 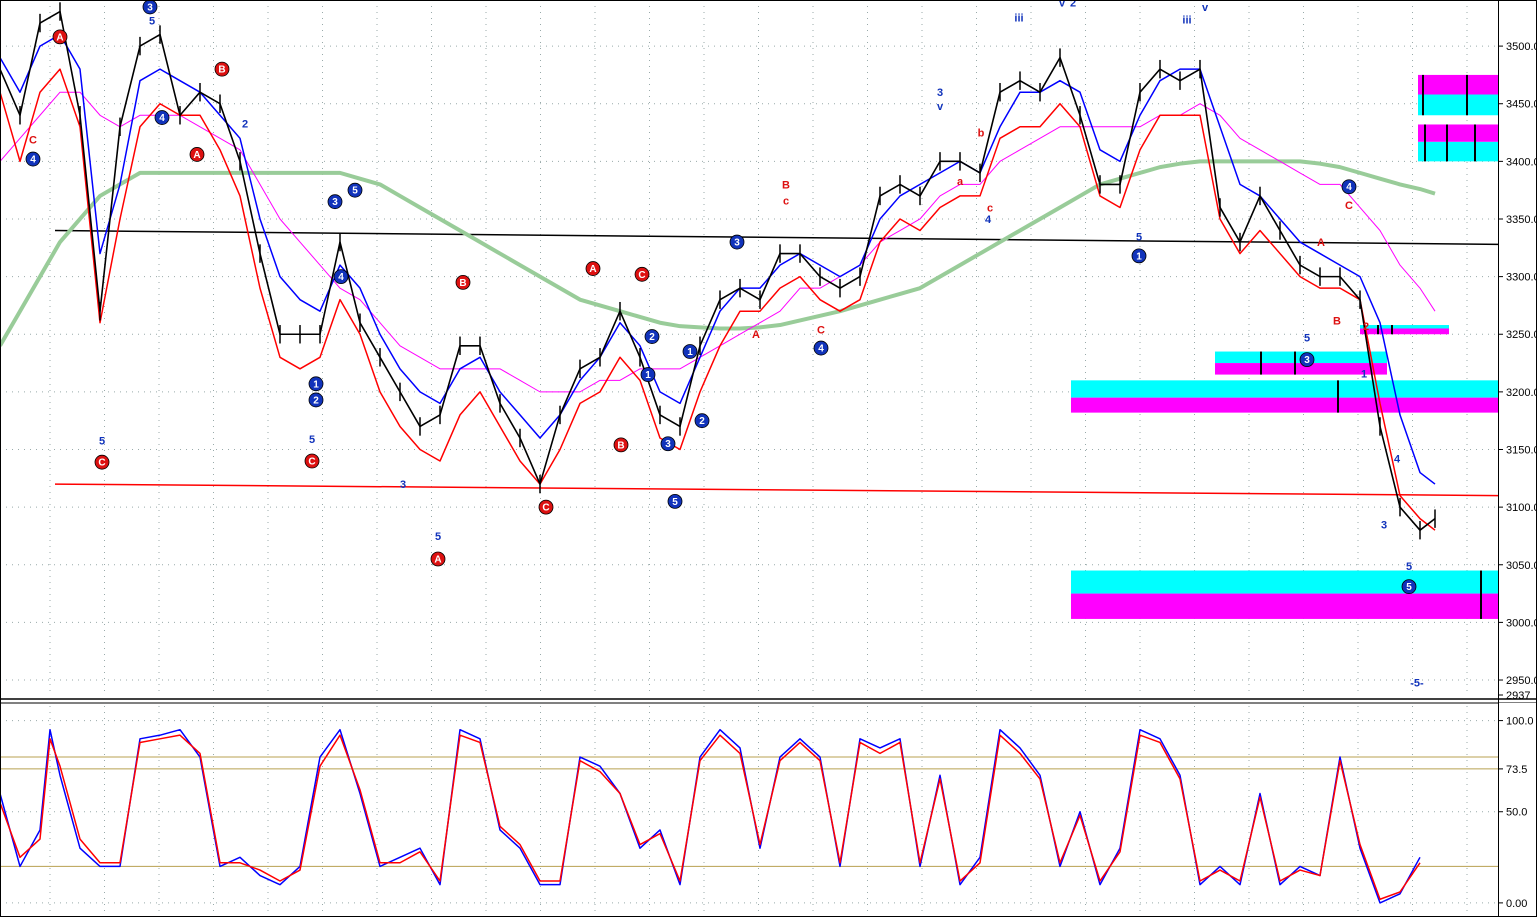 I want to click on y-tick-label: 3350.0, so click(x=1521, y=220).